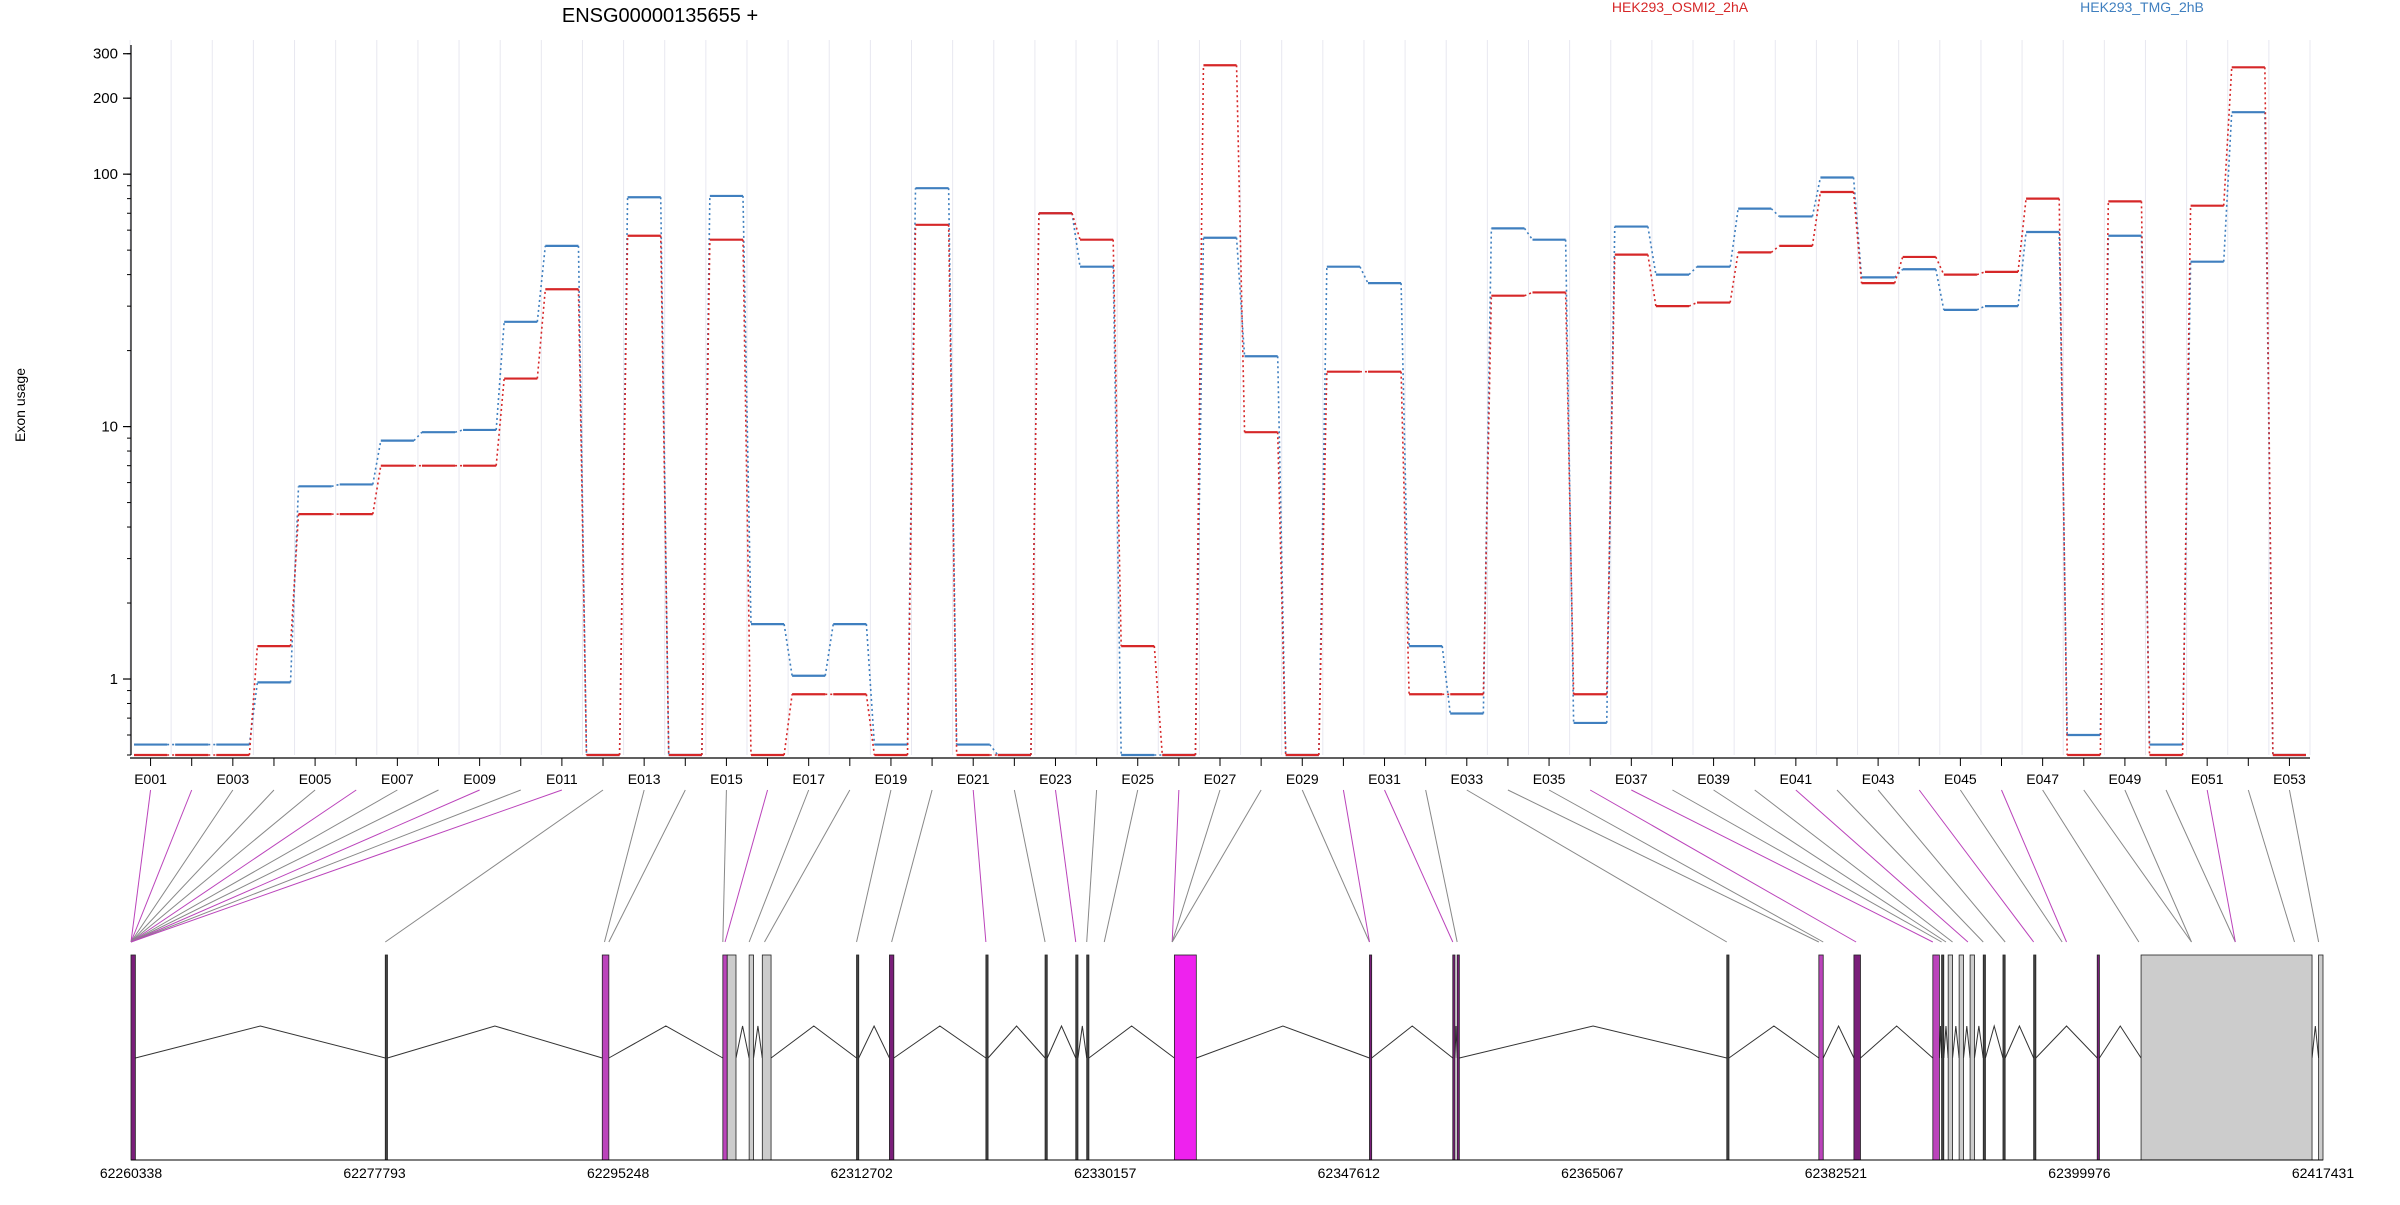  I want to click on x-tick-label: E025, so click(1137, 779).